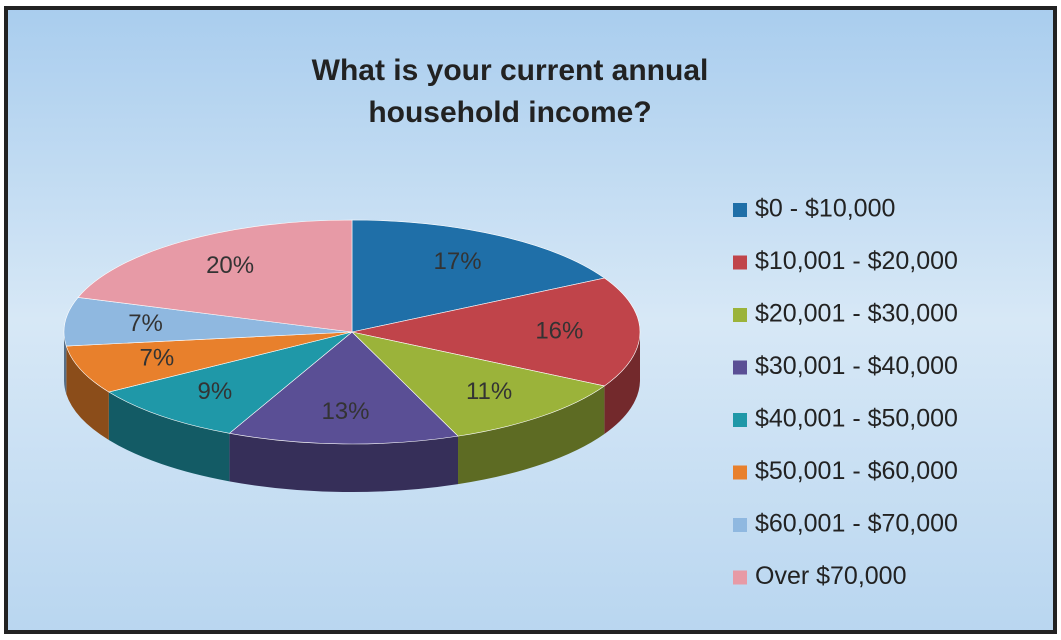 This screenshot has width=1061, height=640. Describe the element at coordinates (489, 391) in the screenshot. I see `data-label: 11%` at that location.